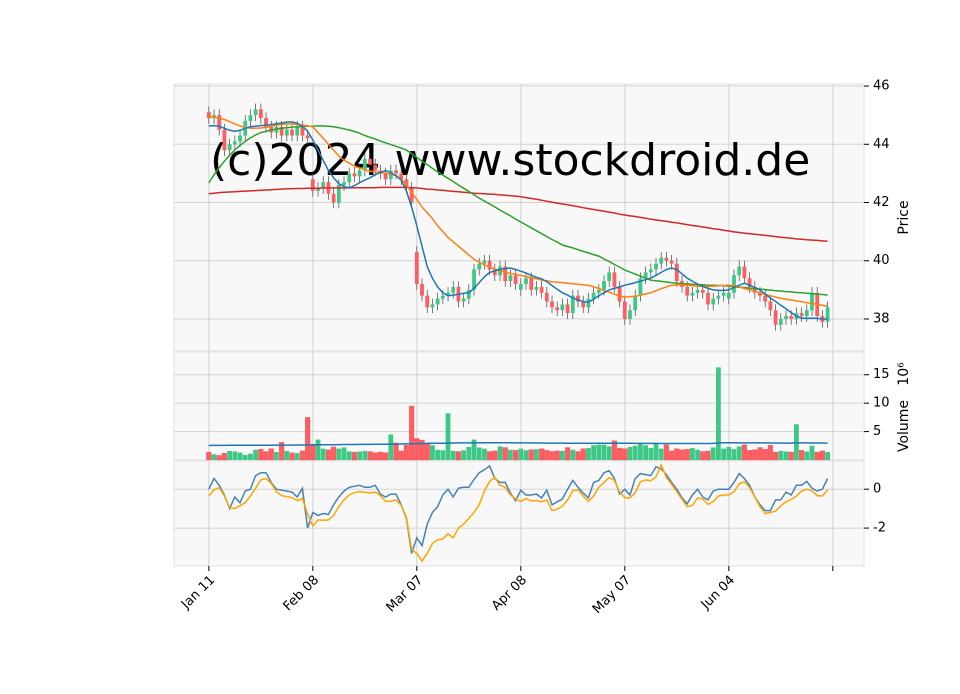 Image resolution: width=960 pixels, height=694 pixels. I want to click on y-tick-label: 38, so click(881, 318).